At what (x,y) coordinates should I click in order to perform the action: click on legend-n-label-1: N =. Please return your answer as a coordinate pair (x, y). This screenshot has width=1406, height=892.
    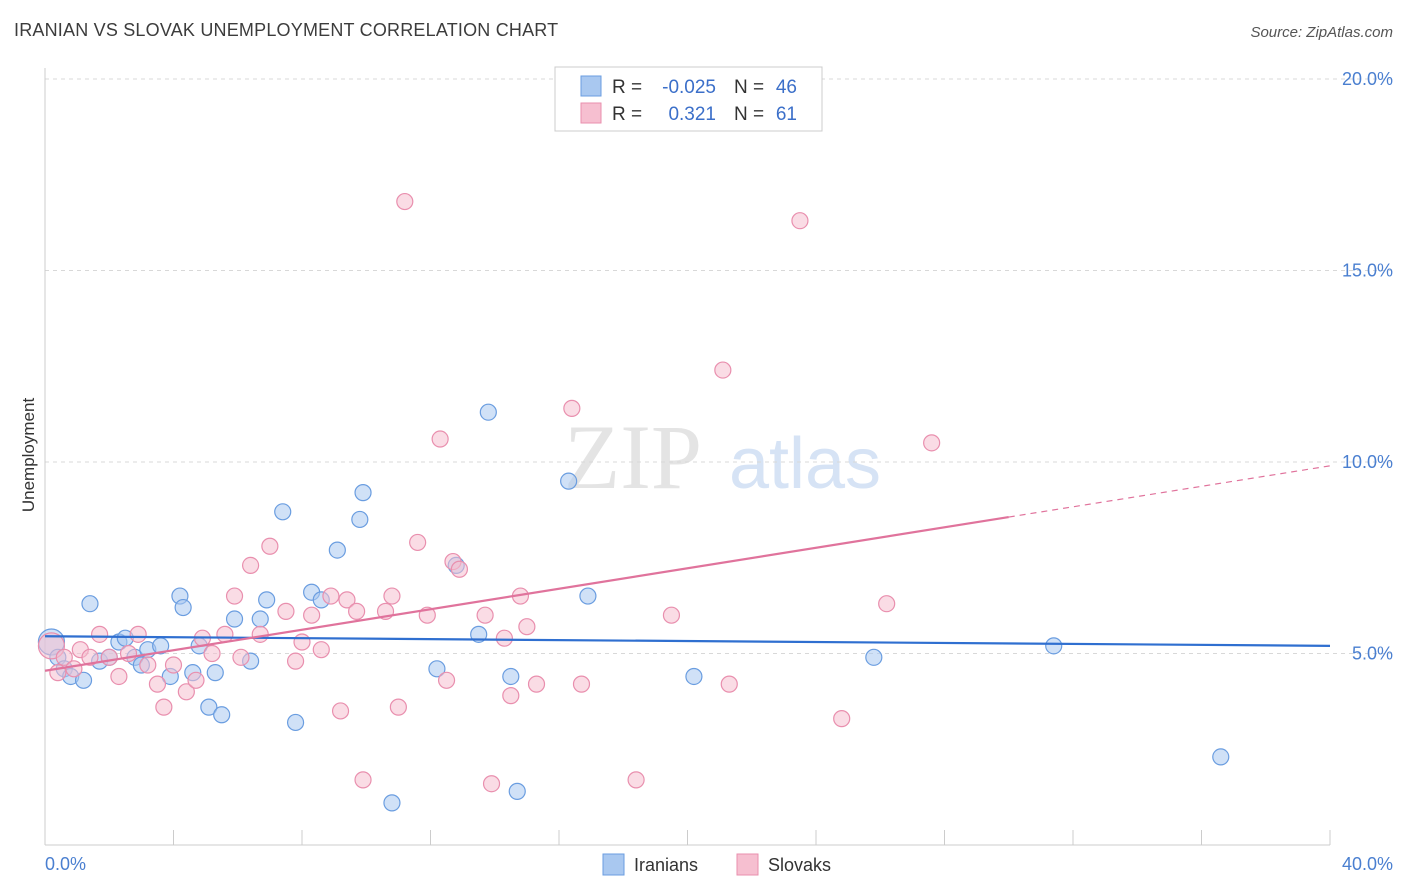
    Looking at the image, I should click on (749, 87).